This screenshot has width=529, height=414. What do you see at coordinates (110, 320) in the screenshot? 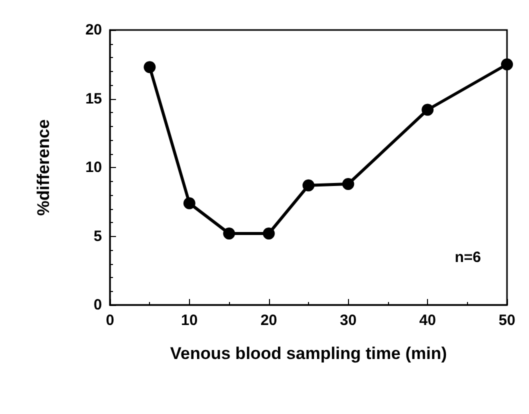
I see `x-tick-label: 0` at bounding box center [110, 320].